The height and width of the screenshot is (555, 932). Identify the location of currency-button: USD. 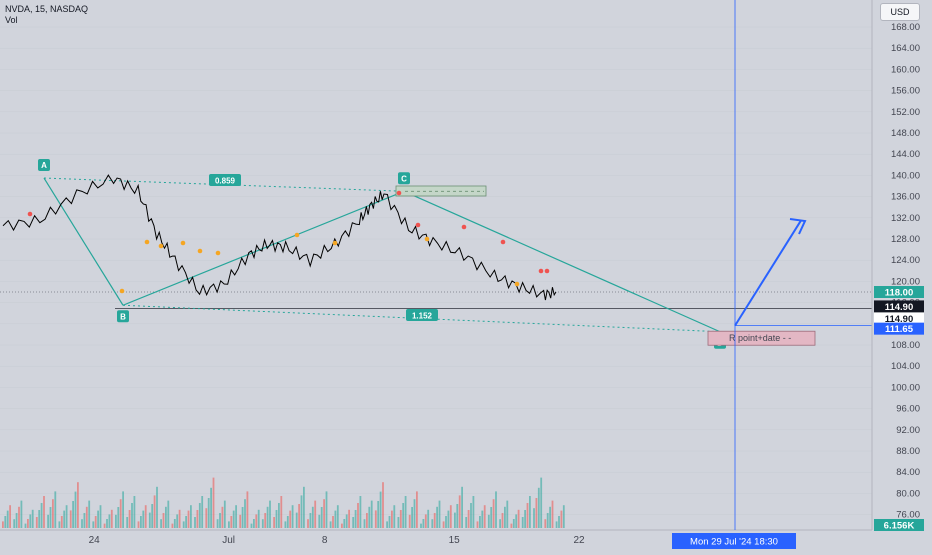
(900, 12).